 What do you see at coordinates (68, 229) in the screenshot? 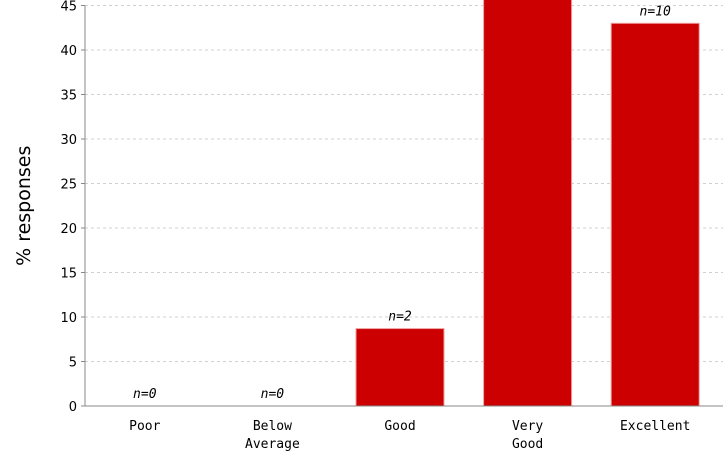
I see `y-tick-label: 20` at bounding box center [68, 229].